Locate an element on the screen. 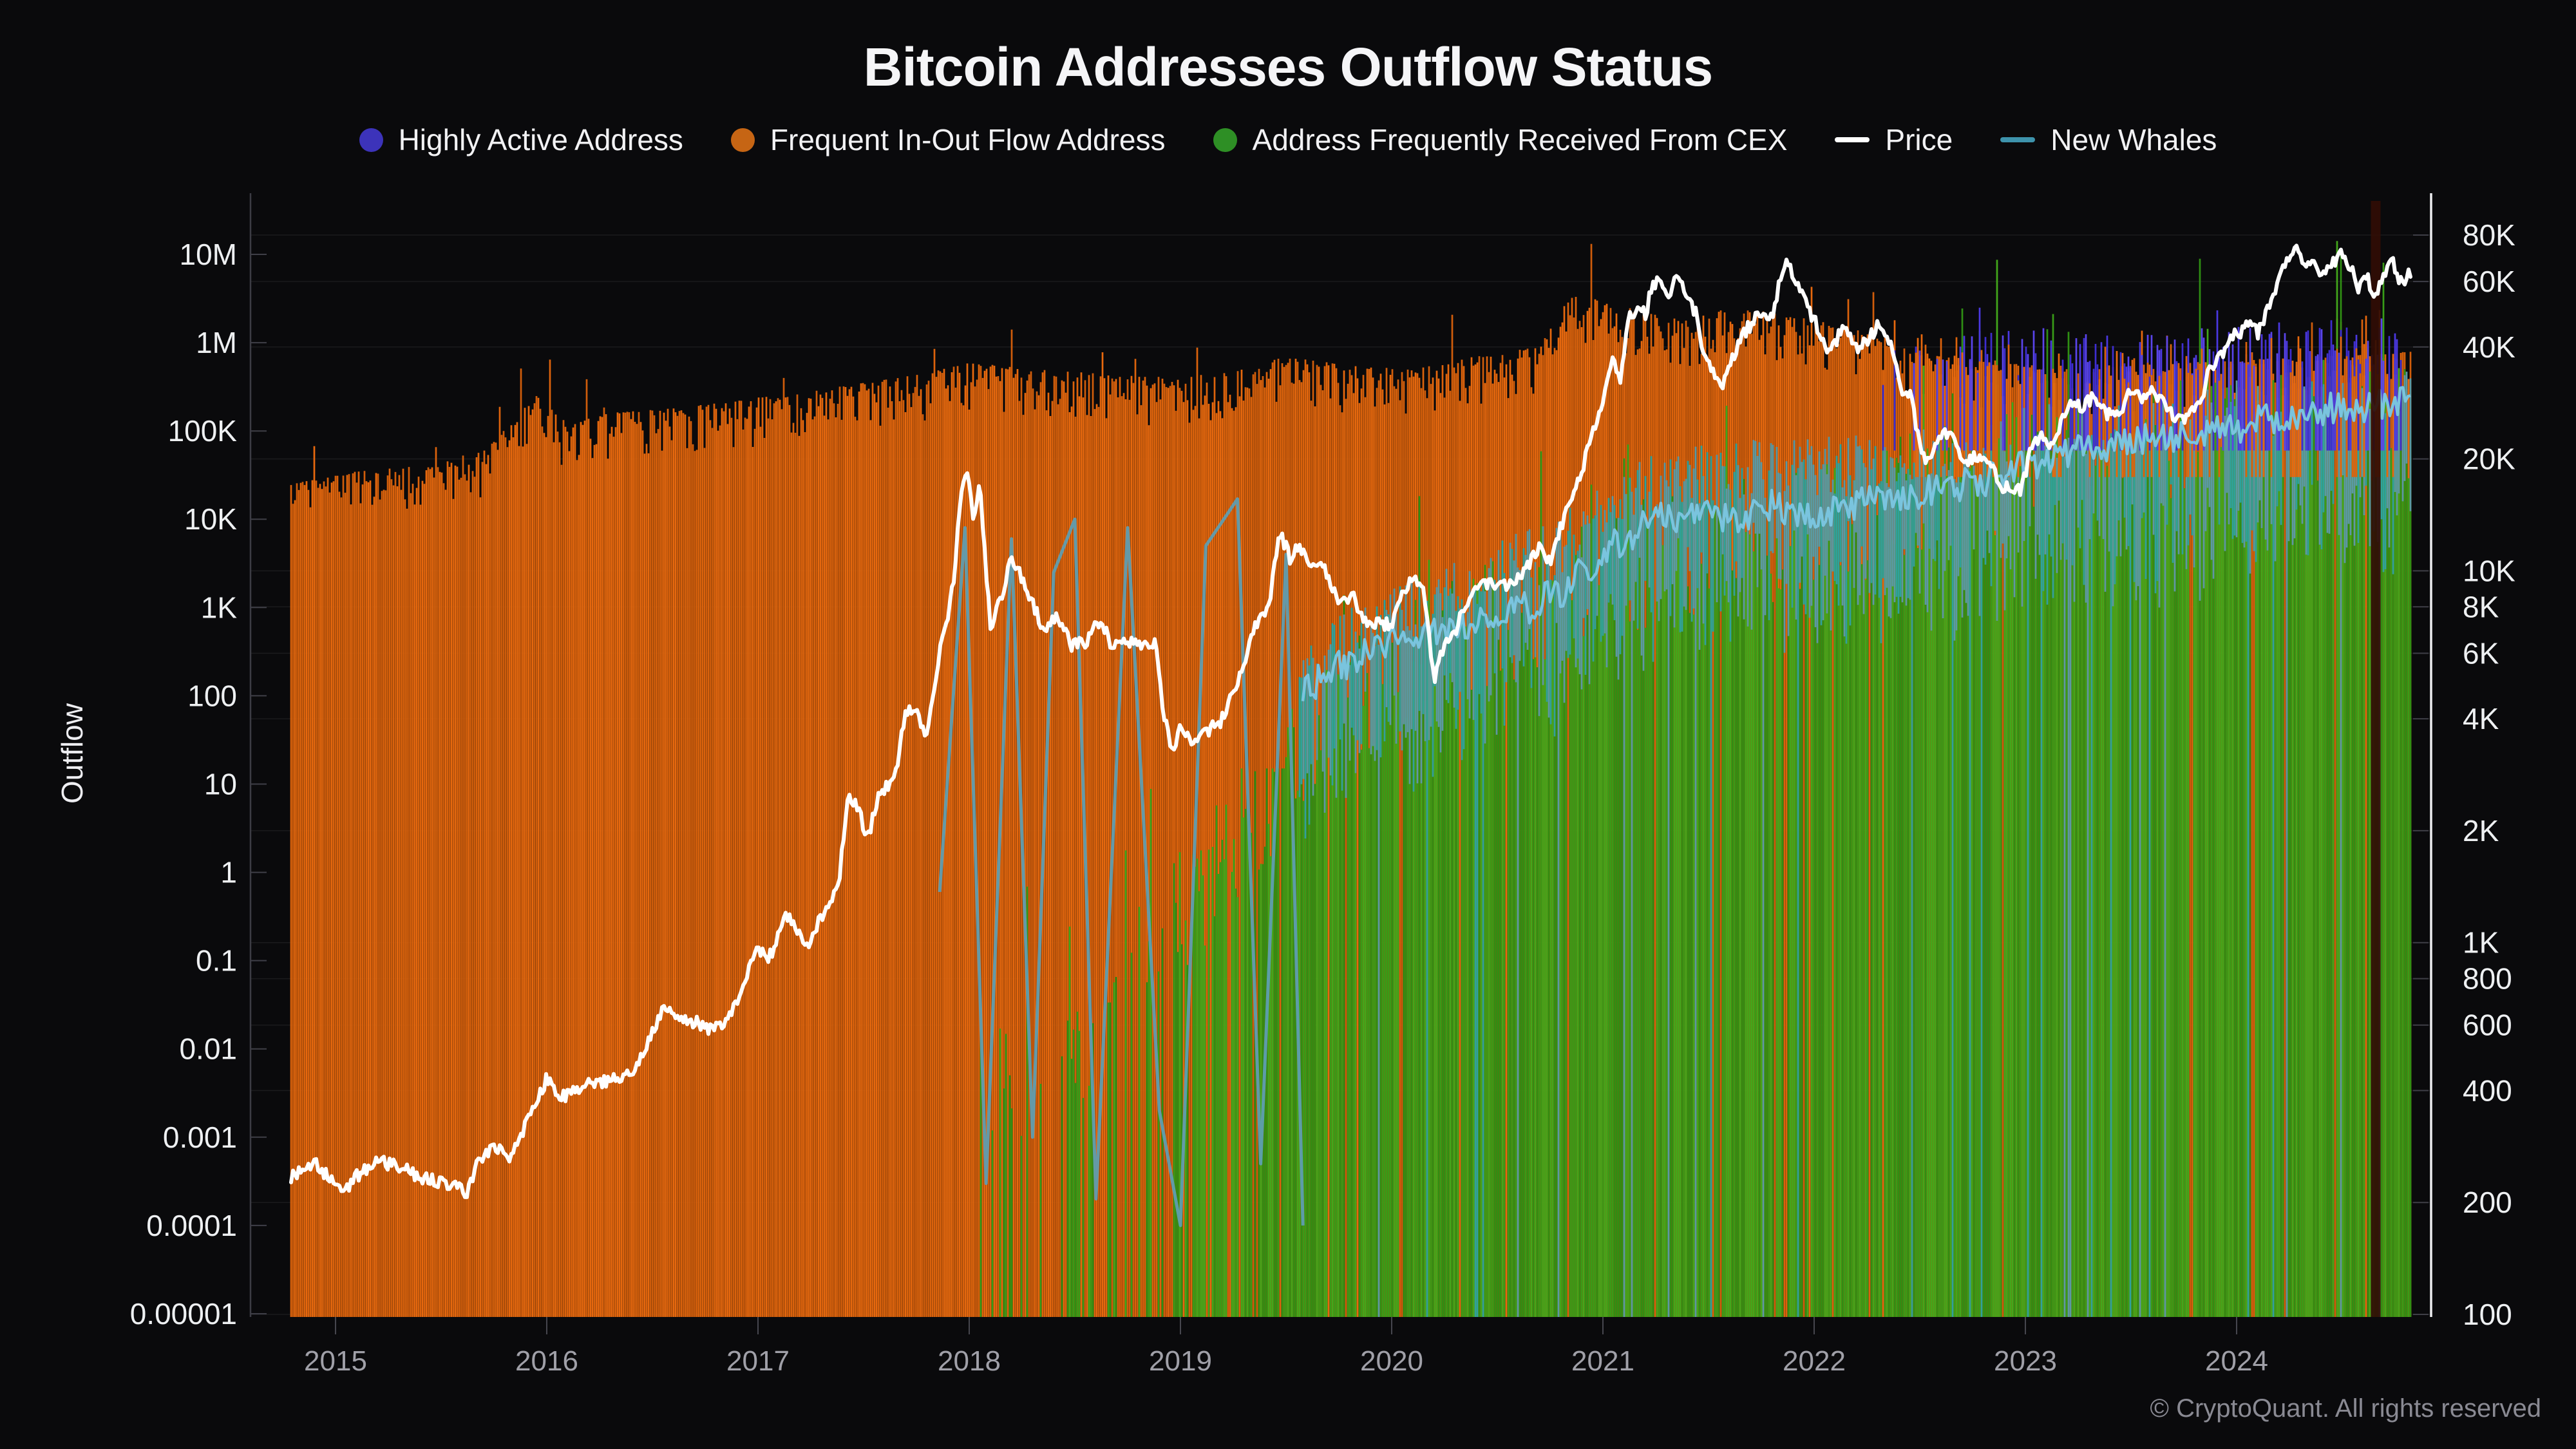 This screenshot has width=2576, height=1449. legend-item-address-frequently-received-from-cex: Address Frequently Received From CEX is located at coordinates (1500, 139).